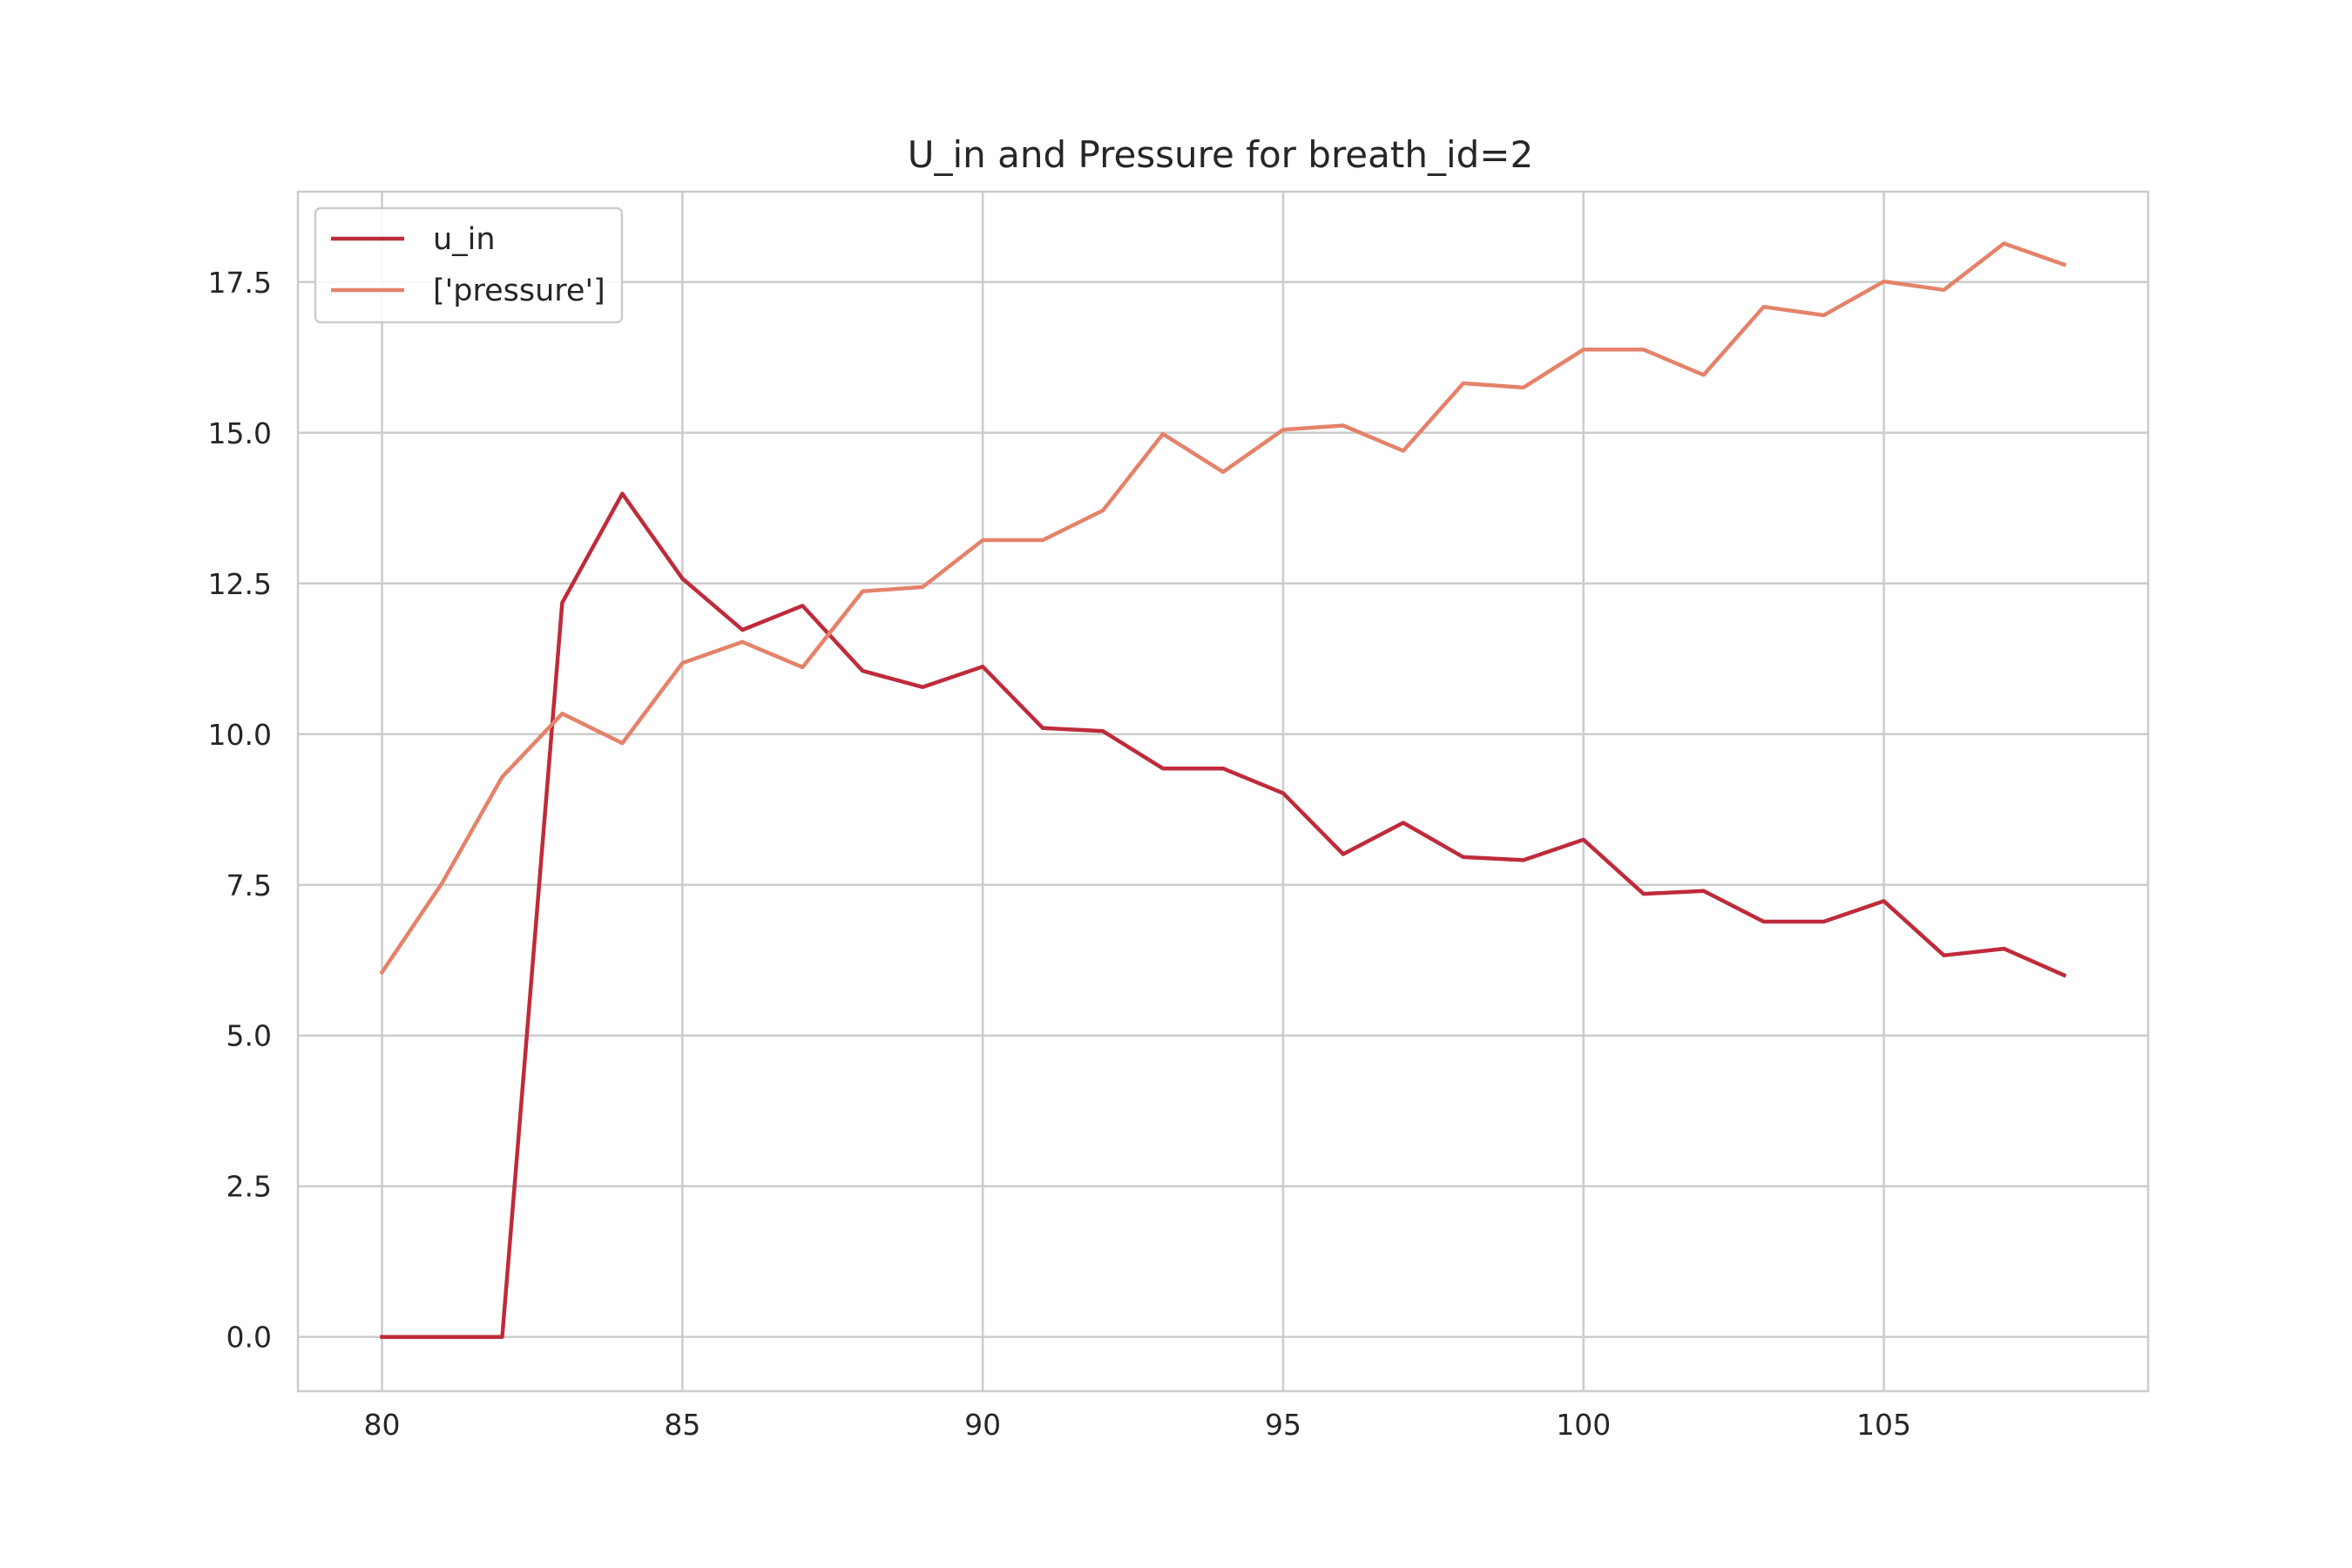 The width and height of the screenshot is (2352, 1568). What do you see at coordinates (240, 584) in the screenshot?
I see `y-tick-label: 12.5` at bounding box center [240, 584].